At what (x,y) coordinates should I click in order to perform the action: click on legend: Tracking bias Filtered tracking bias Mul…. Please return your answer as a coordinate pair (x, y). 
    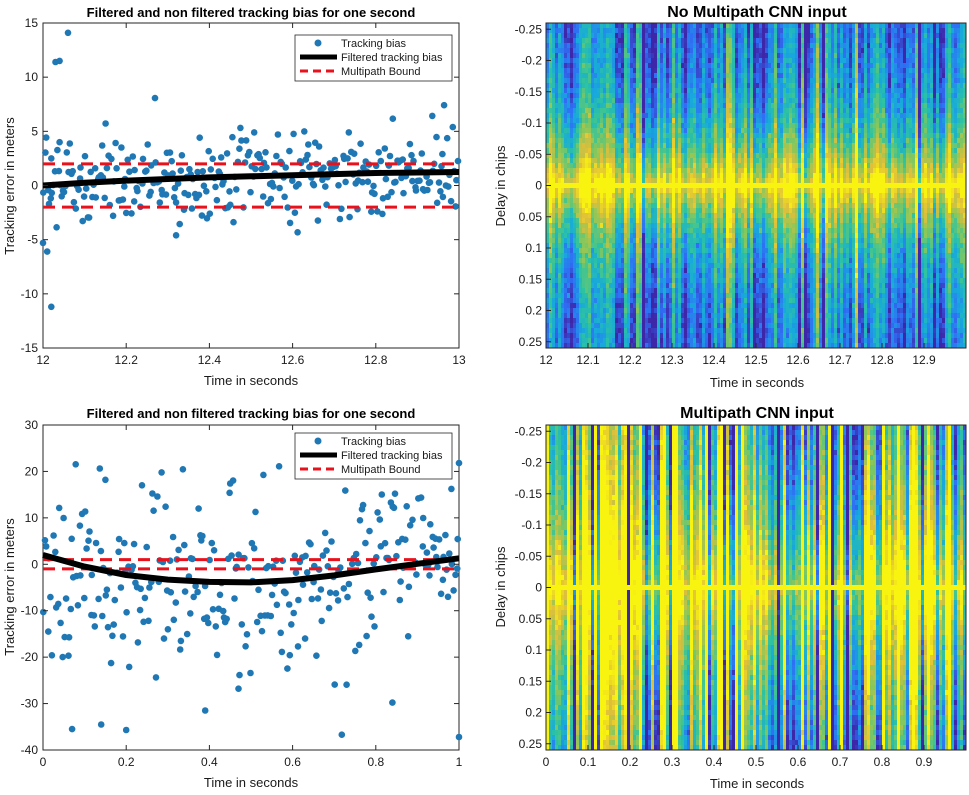
    Looking at the image, I should click on (373, 58).